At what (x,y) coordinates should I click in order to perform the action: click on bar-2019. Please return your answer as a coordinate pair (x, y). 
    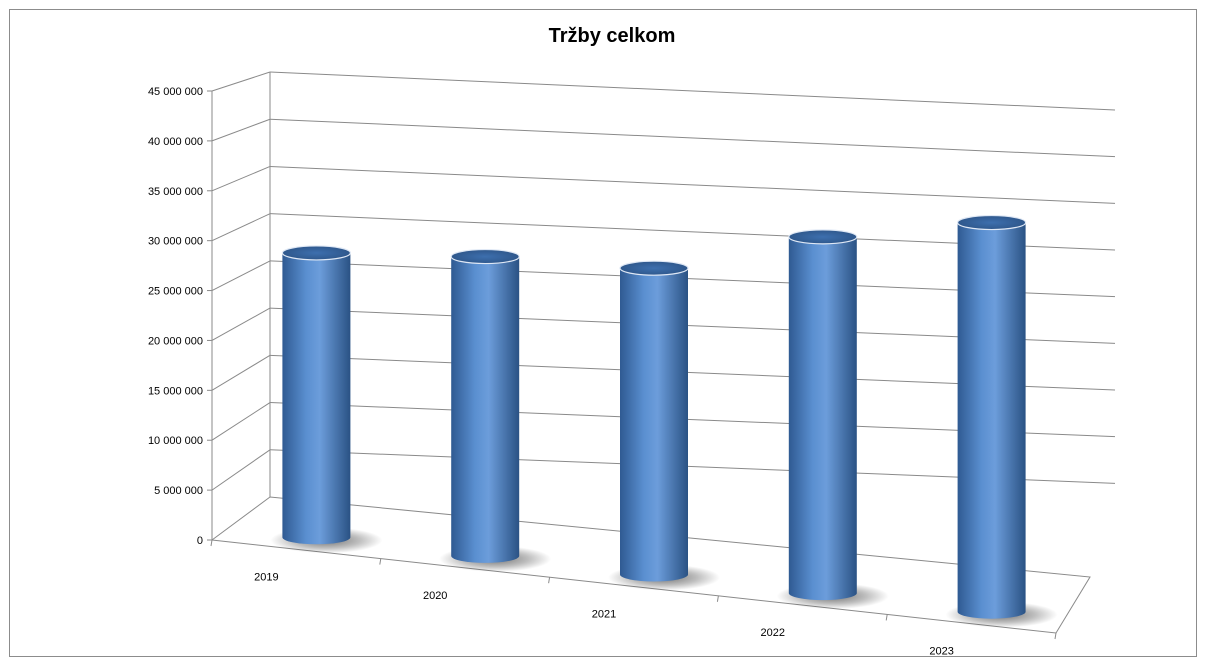
    Looking at the image, I should click on (326, 399).